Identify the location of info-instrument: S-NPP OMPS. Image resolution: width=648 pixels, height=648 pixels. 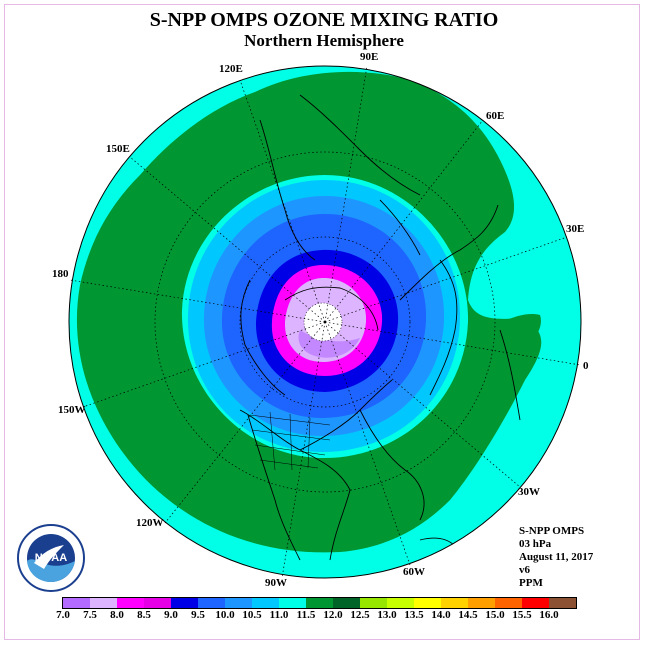
(552, 531).